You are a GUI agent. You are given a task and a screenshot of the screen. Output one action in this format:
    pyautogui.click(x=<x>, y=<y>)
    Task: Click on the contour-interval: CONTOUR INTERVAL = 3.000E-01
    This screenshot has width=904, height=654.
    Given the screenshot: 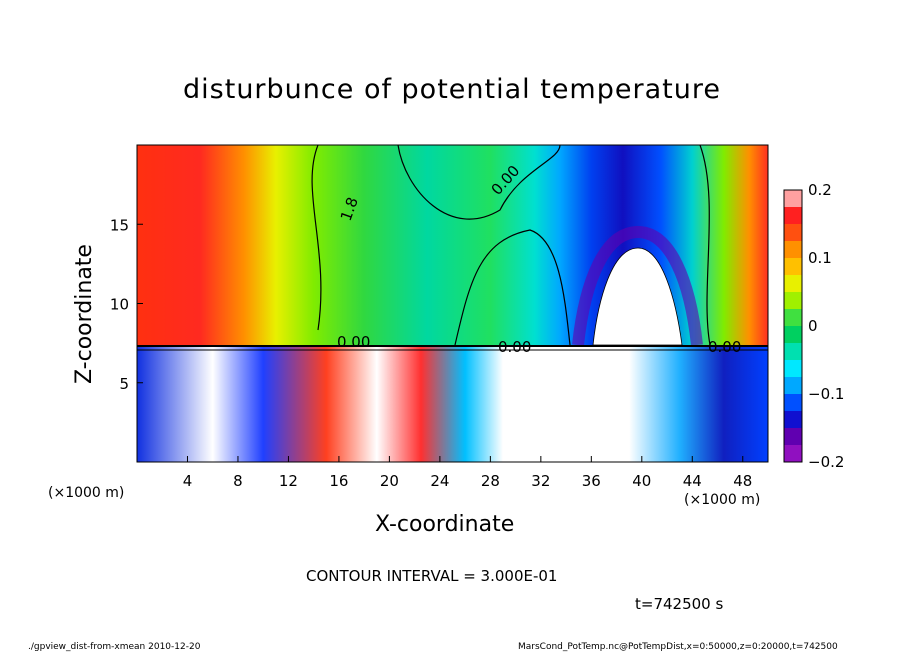 What is the action you would take?
    pyautogui.click(x=432, y=576)
    